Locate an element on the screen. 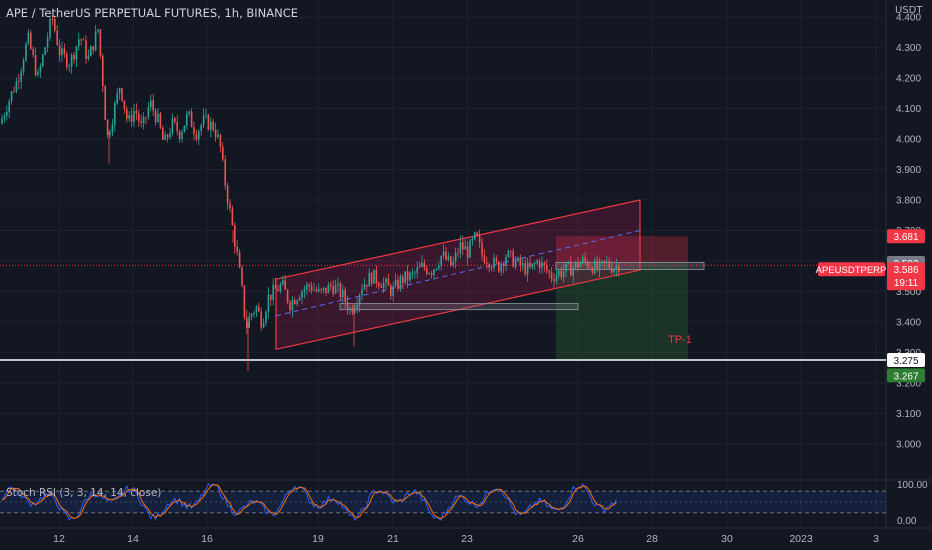 The image size is (932, 550). stoch-rsi-pane is located at coordinates (443, 502).